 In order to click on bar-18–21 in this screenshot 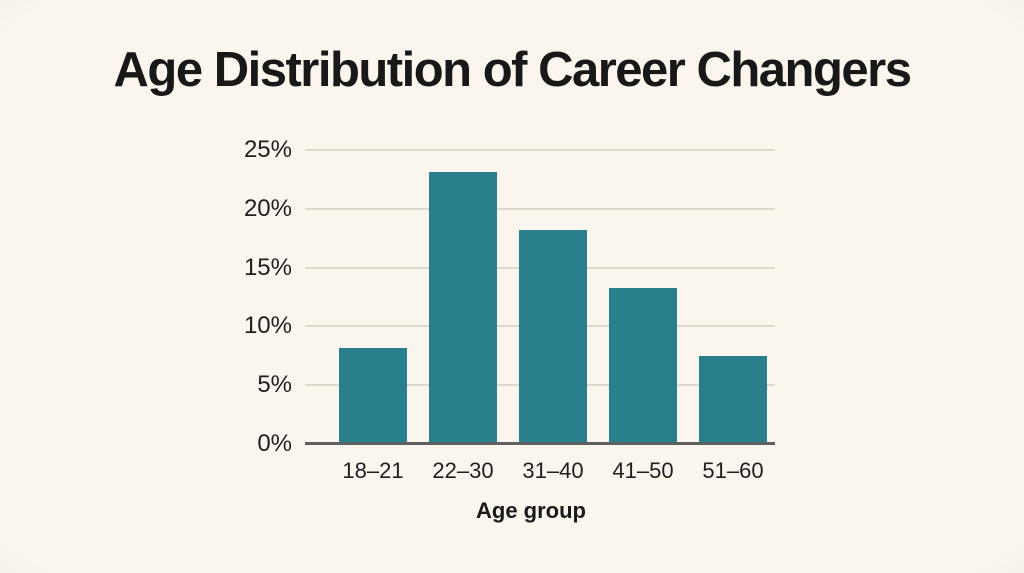, I will do `click(373, 395)`.